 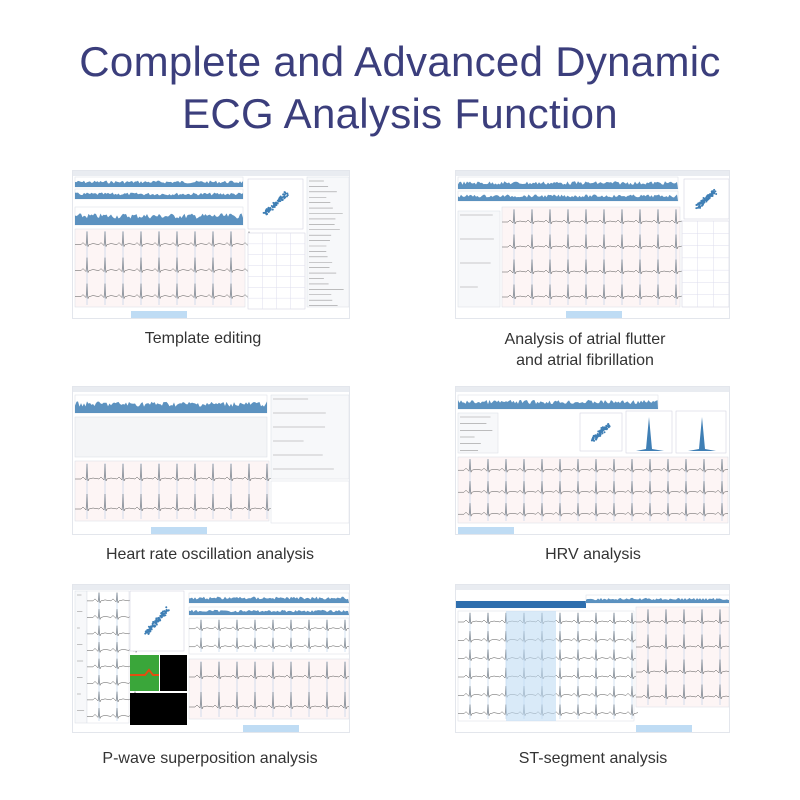 I want to click on p-wave-superposition-screenshot, so click(x=211, y=658).